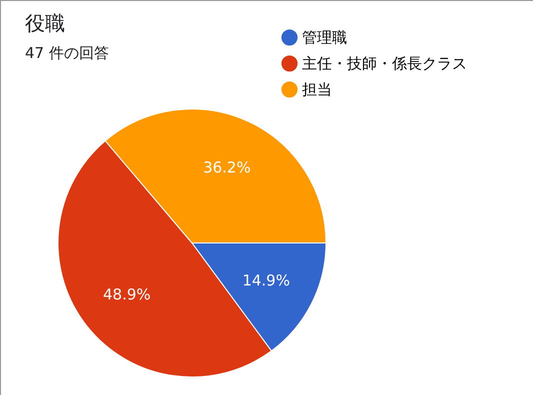 Image resolution: width=535 pixels, height=397 pixels. What do you see at coordinates (227, 167) in the screenshot?
I see `data-label: 36.2%` at bounding box center [227, 167].